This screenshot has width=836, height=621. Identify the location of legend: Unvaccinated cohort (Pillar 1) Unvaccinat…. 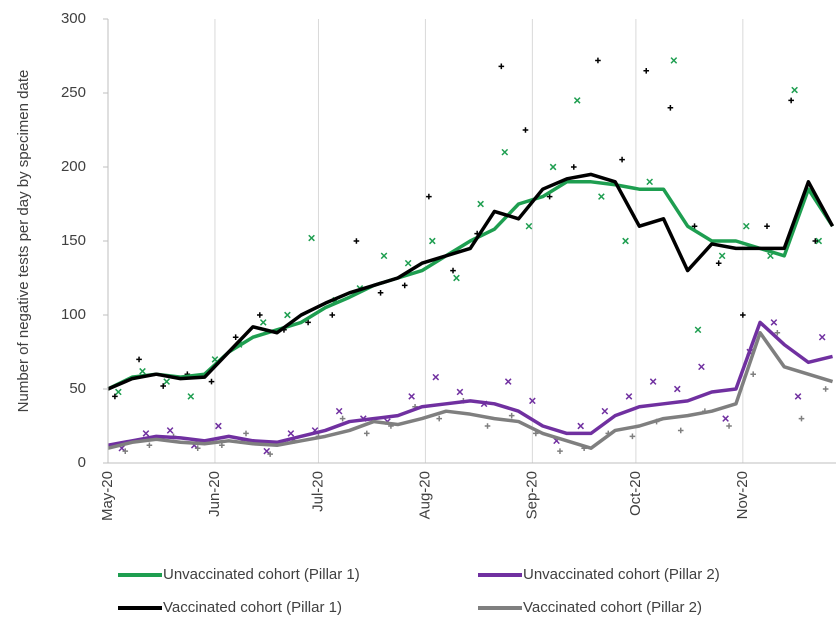
(419, 591).